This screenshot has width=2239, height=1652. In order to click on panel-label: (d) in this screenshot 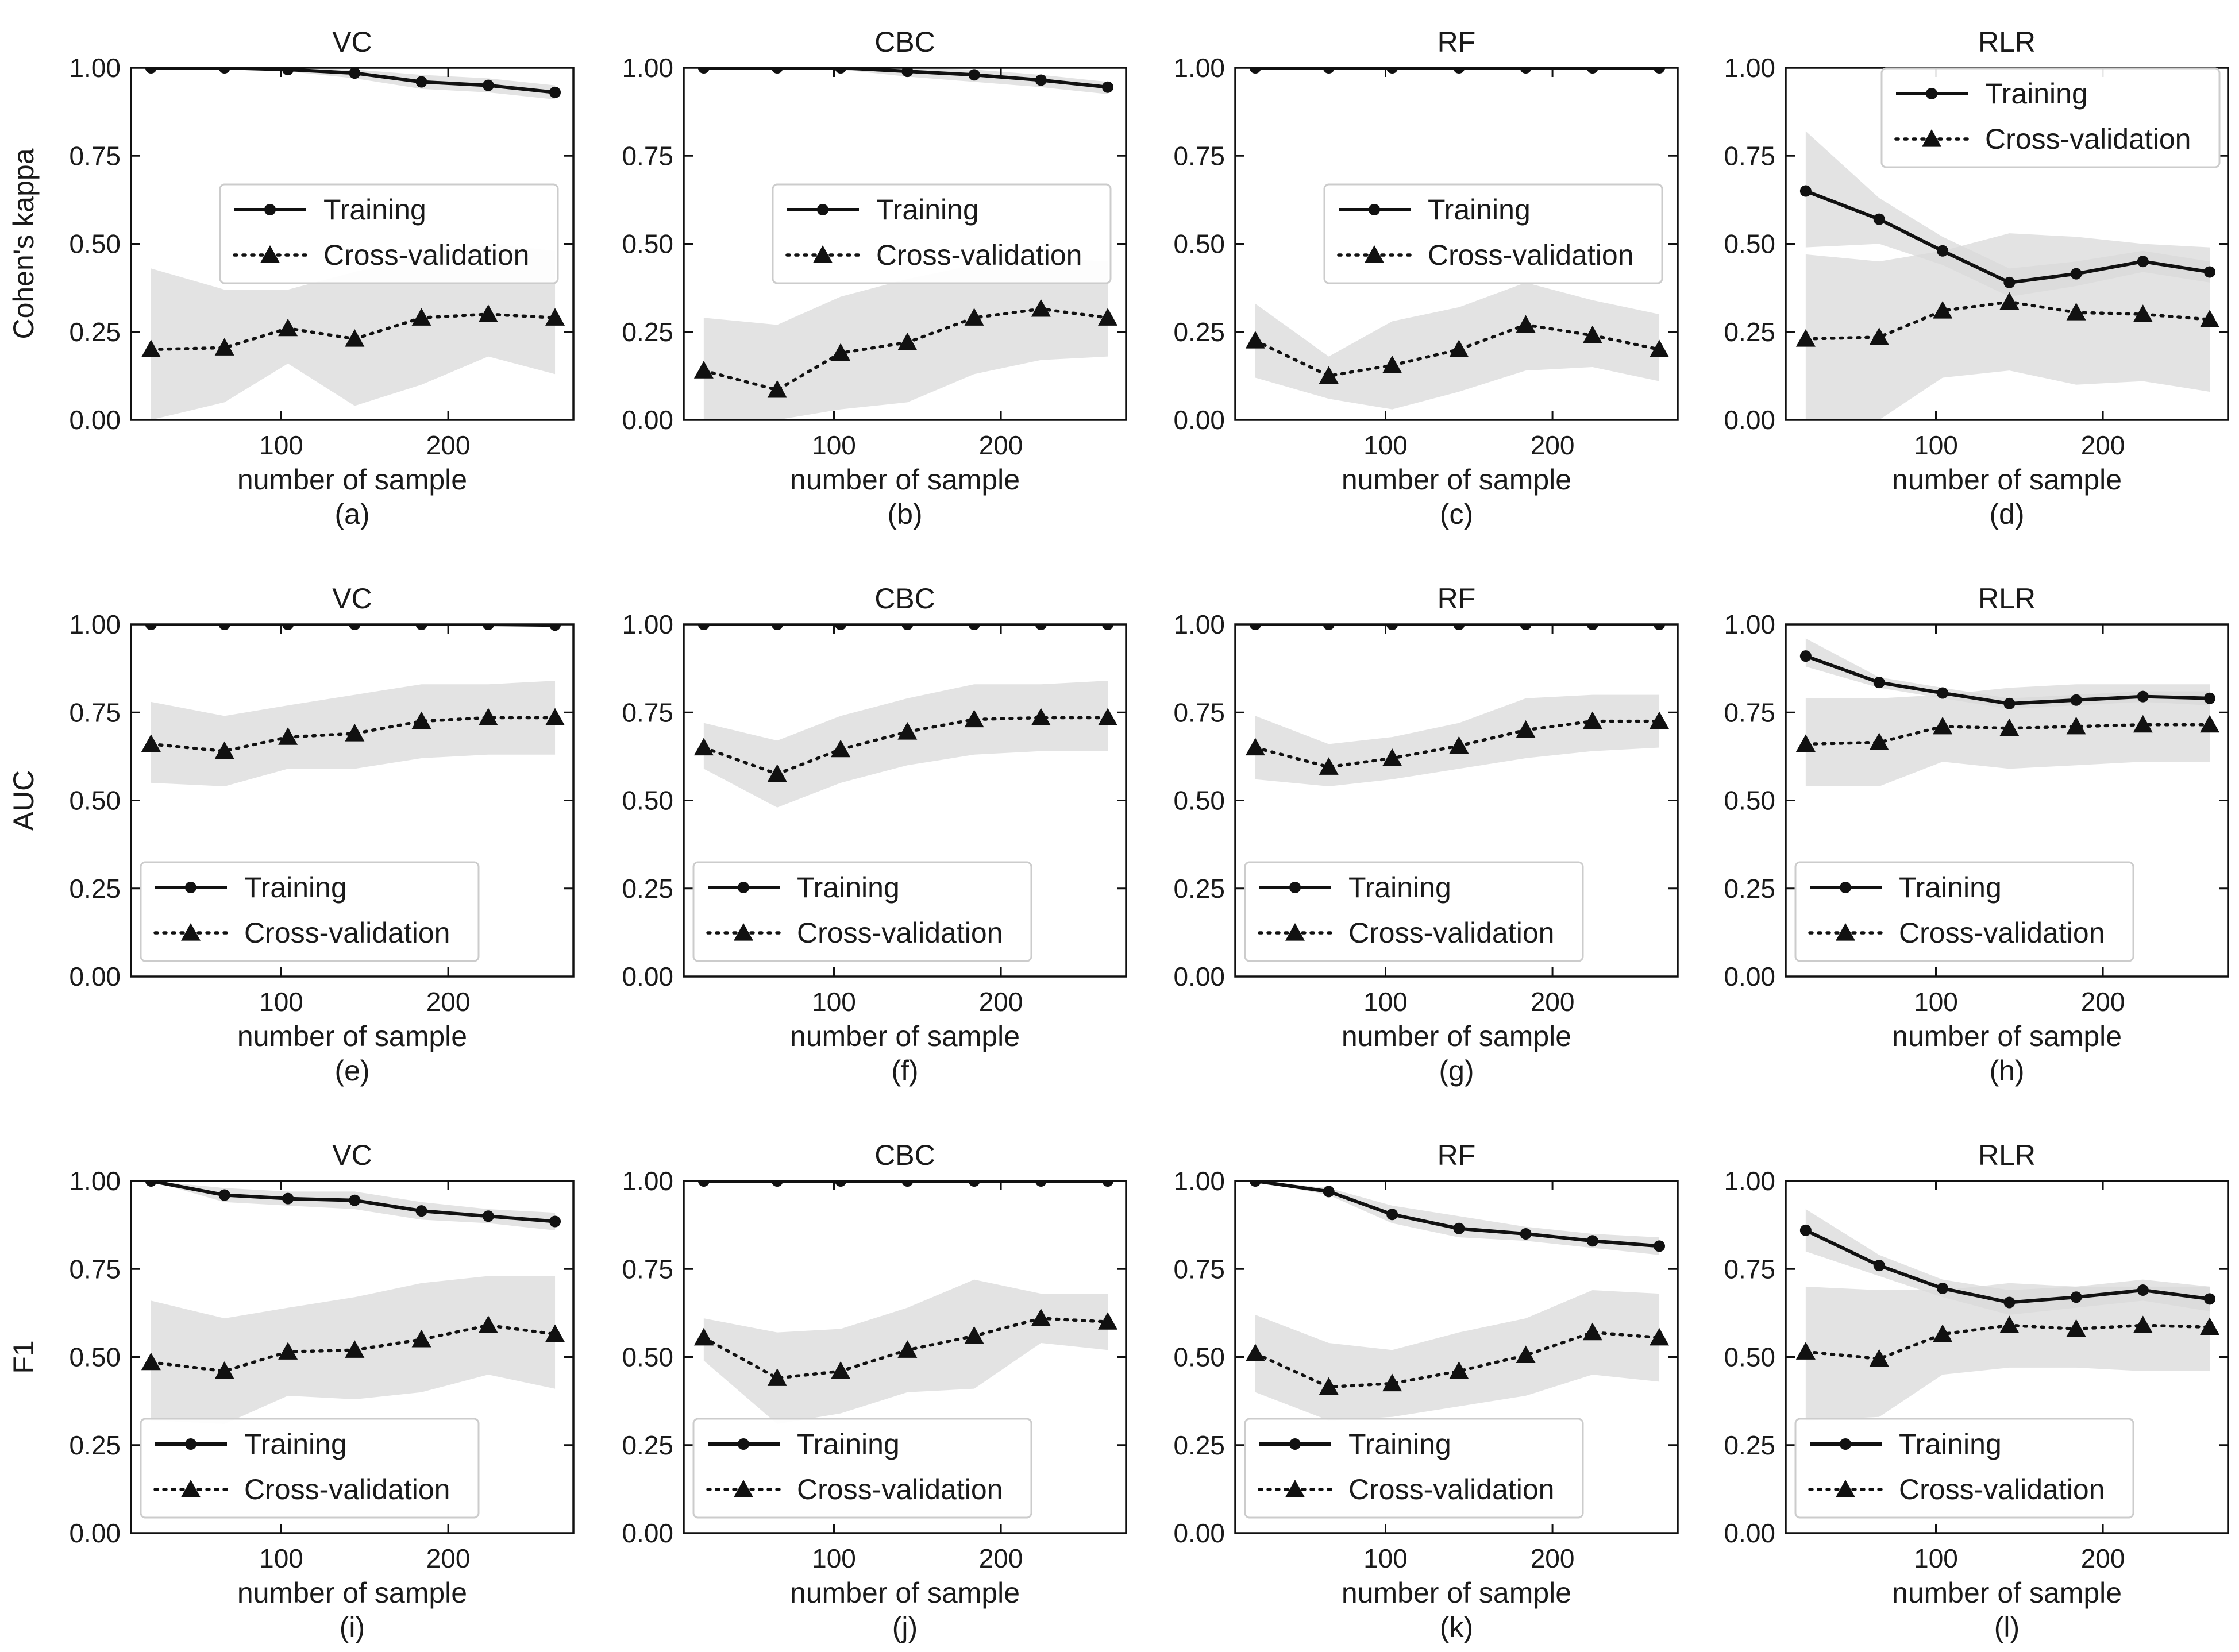, I will do `click(2006, 514)`.